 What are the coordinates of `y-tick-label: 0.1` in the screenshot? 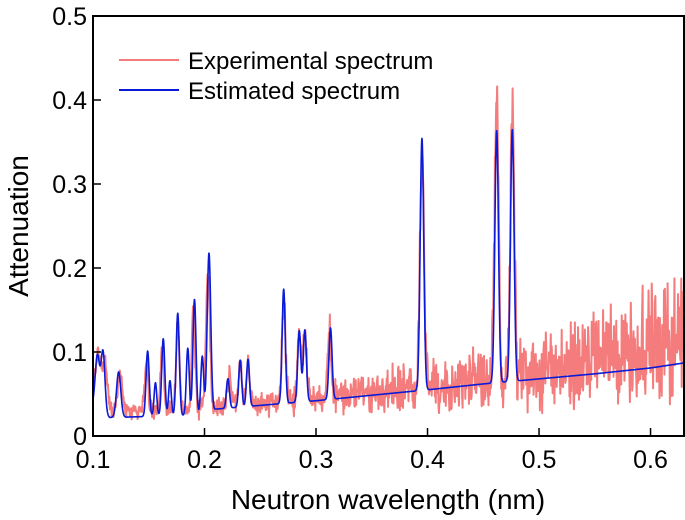 It's located at (69, 353).